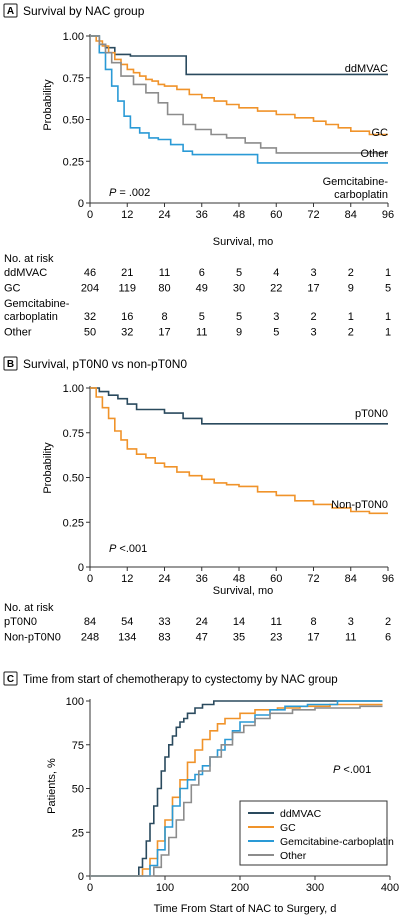 The width and height of the screenshot is (400, 919). What do you see at coordinates (127, 579) in the screenshot?
I see `panel-b-x-tick-label: 12` at bounding box center [127, 579].